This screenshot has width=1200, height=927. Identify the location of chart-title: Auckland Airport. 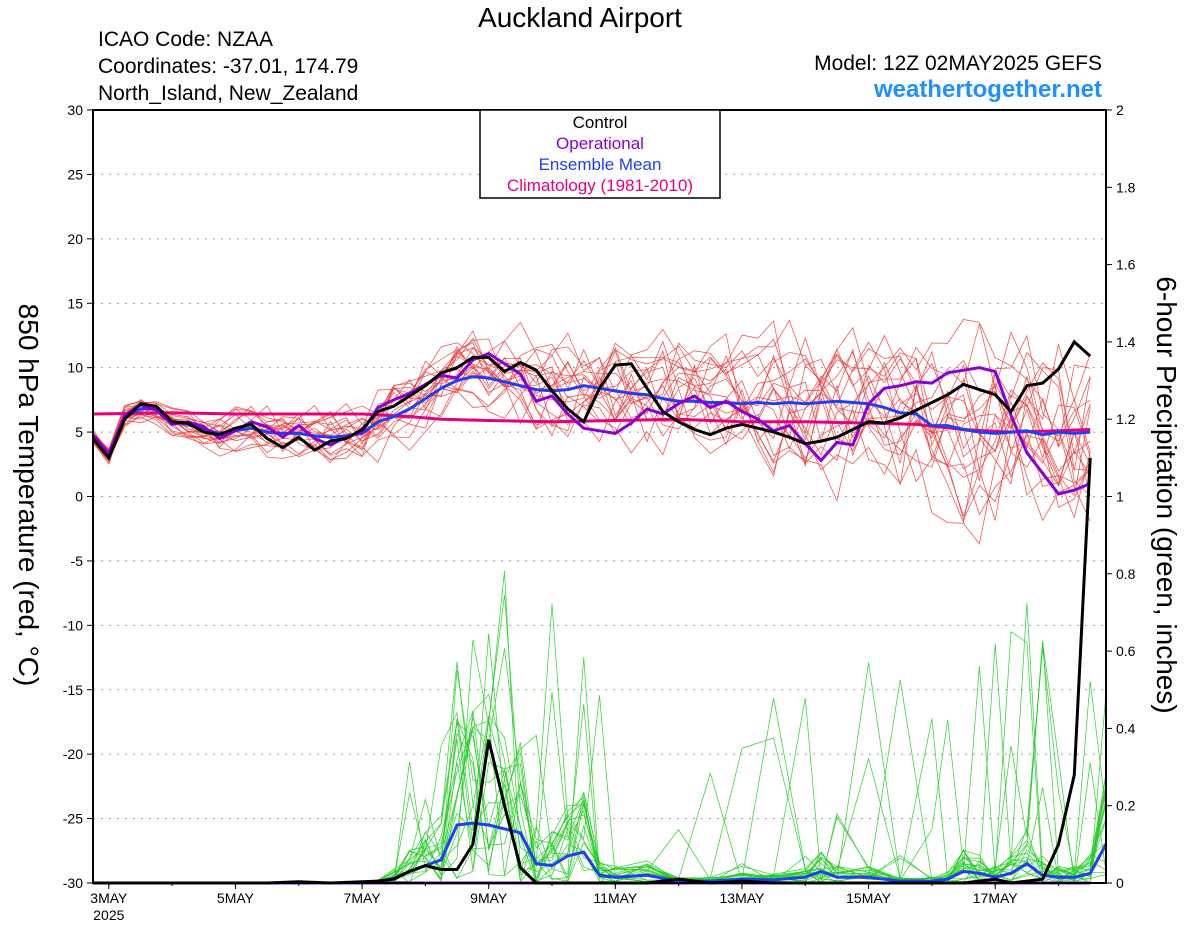
(580, 17).